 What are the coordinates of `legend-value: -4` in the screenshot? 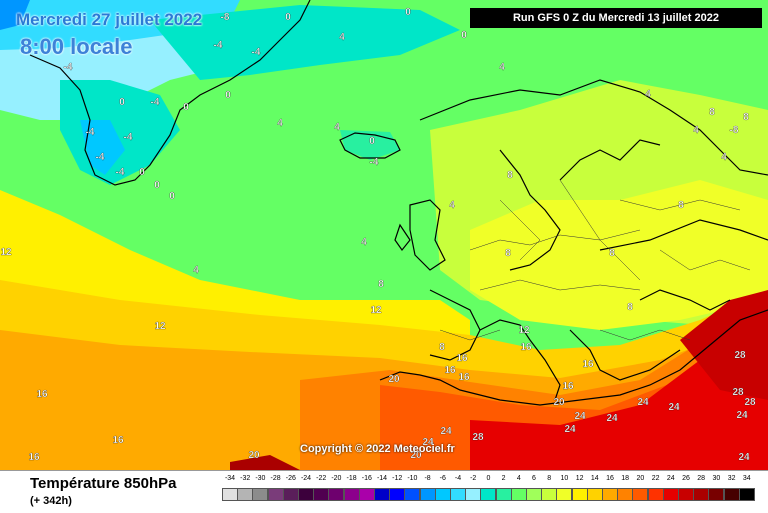 It's located at (458, 478).